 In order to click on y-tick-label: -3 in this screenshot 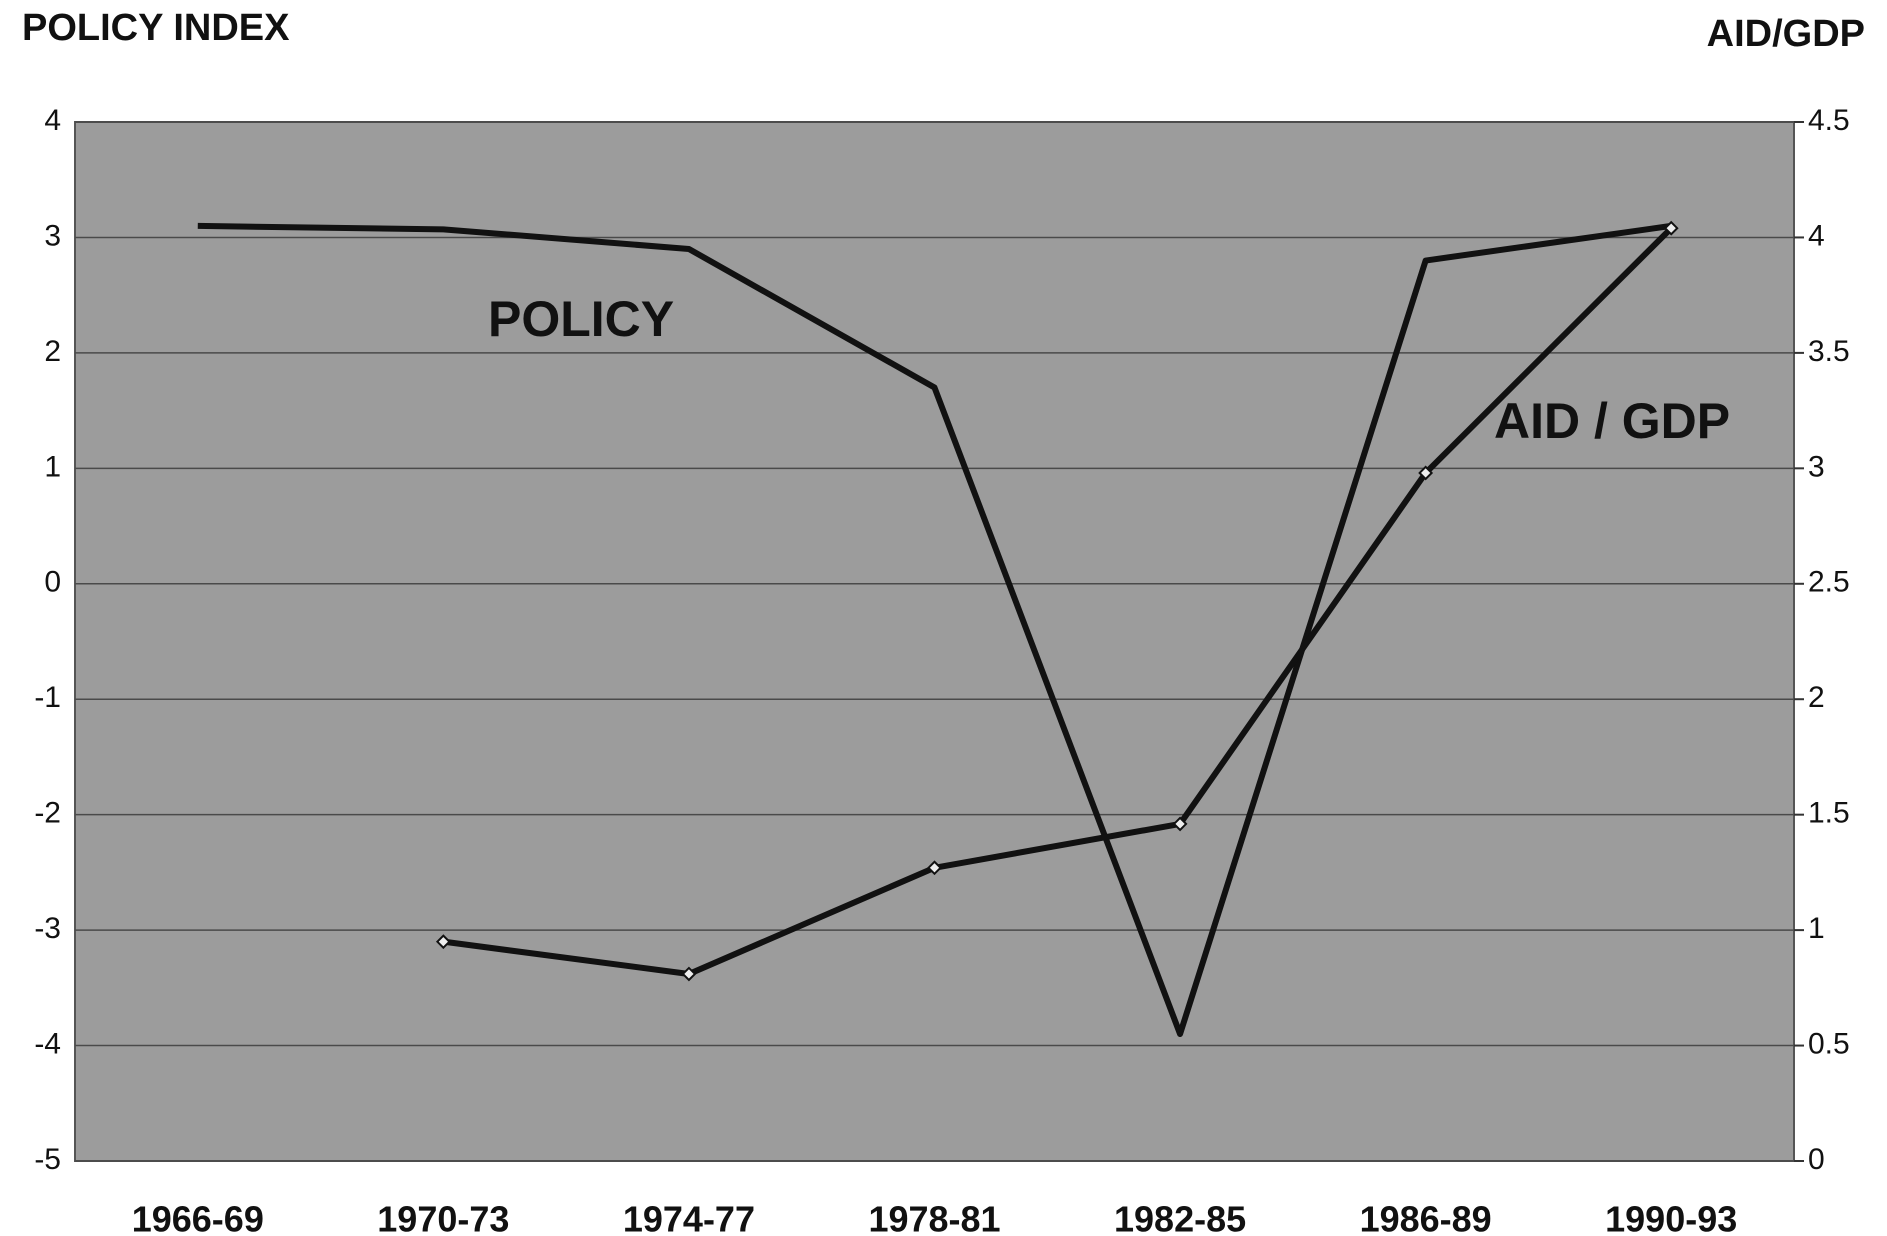, I will do `click(47, 928)`.